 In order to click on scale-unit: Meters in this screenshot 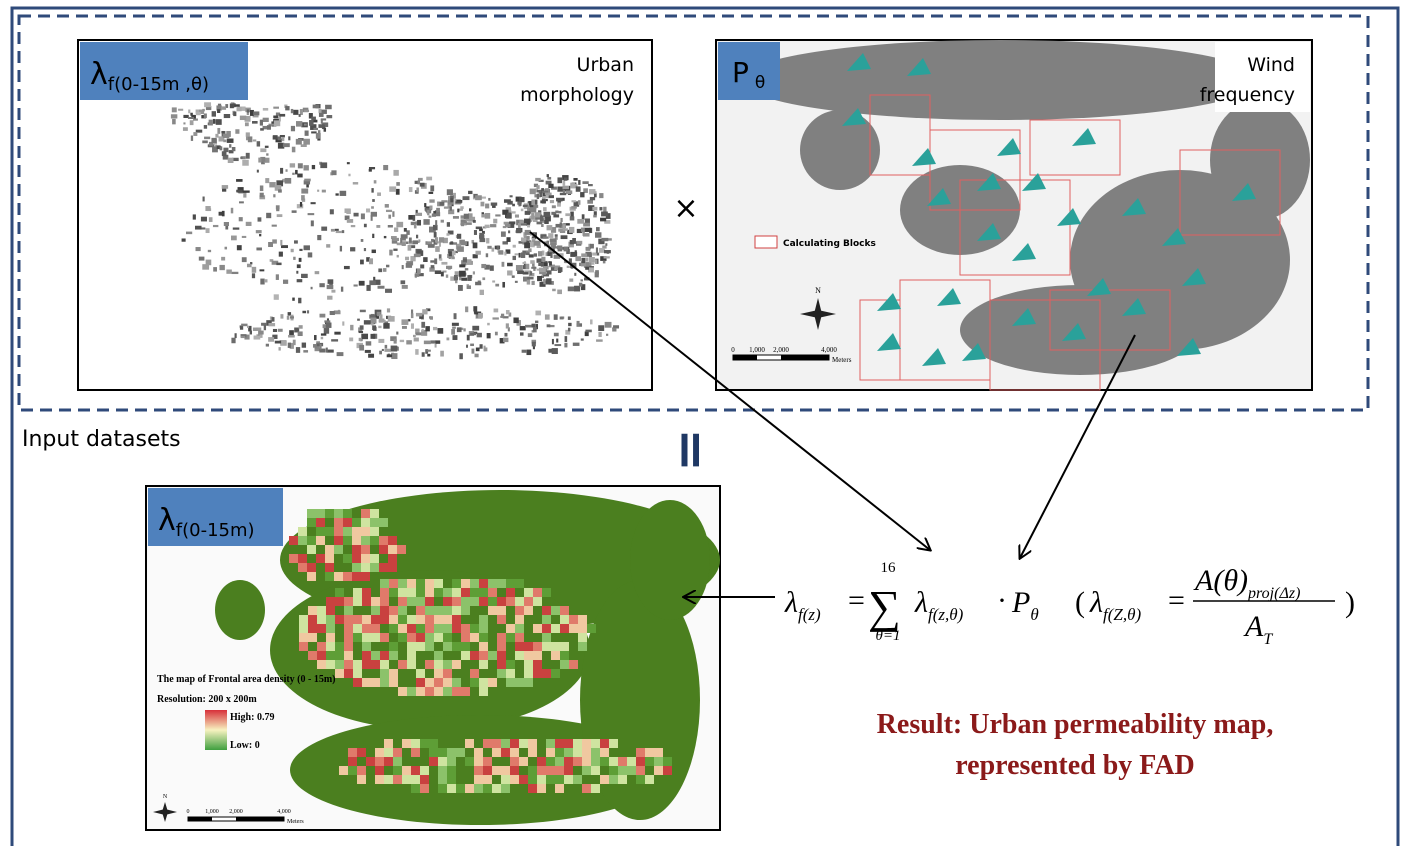, I will do `click(295, 822)`.